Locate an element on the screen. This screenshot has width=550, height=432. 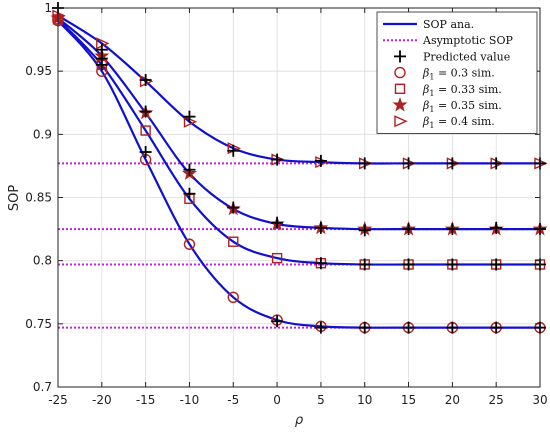
x-tick-label: 25 is located at coordinates (496, 400).